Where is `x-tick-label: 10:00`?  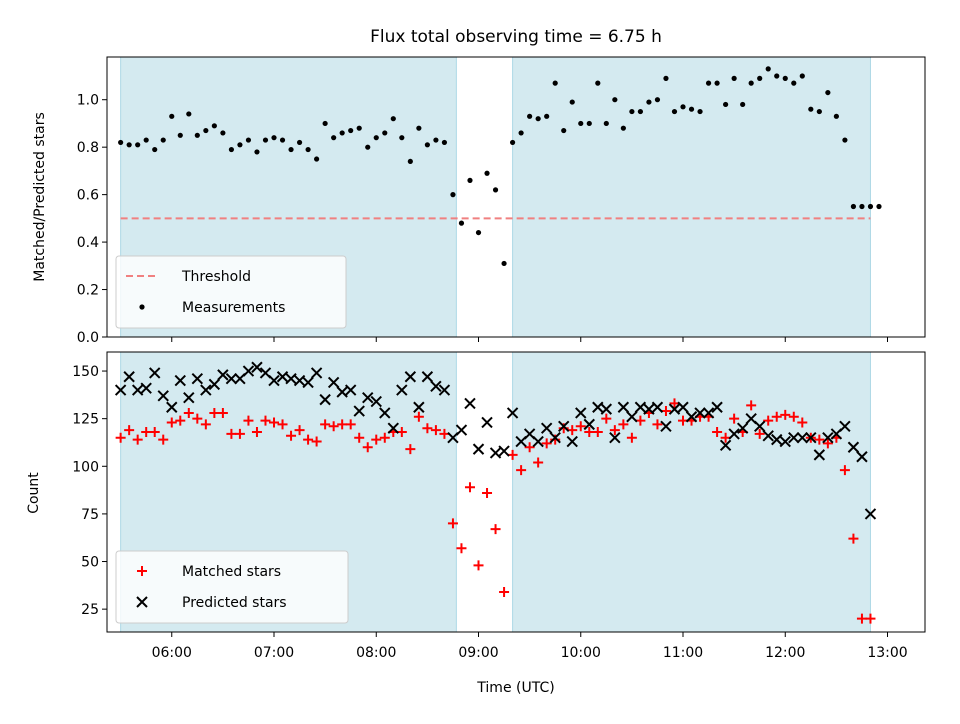 x-tick-label: 10:00 is located at coordinates (581, 653).